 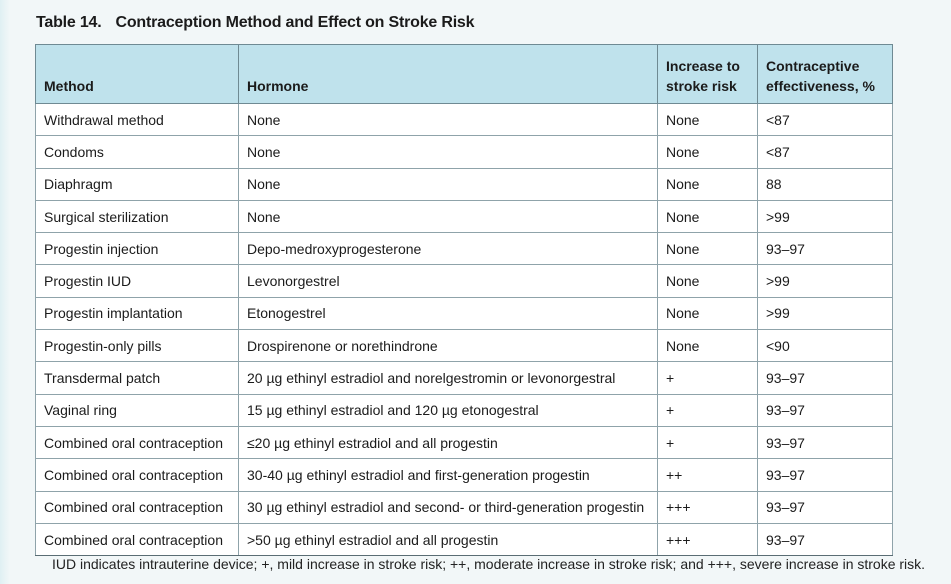 I want to click on table-row: Condoms None None <87, so click(x=464, y=152).